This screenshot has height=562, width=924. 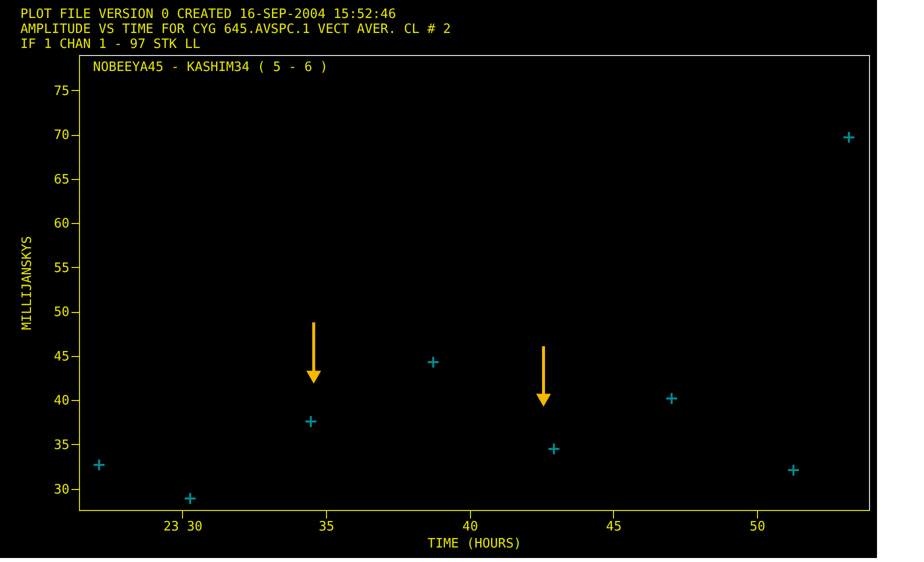 I want to click on y-tick-label: 75, so click(x=62, y=91).